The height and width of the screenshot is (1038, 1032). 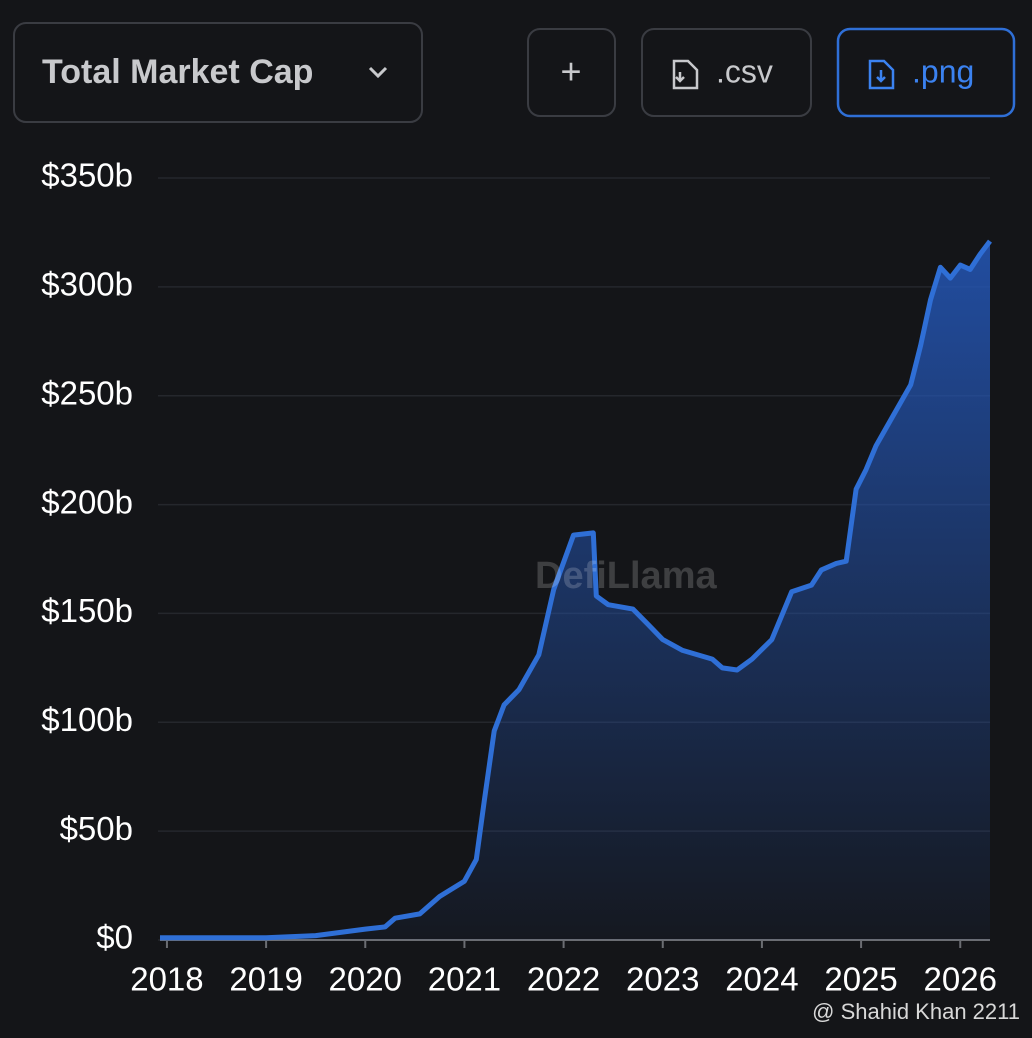 I want to click on y-tick-label: $100b, so click(x=87, y=719).